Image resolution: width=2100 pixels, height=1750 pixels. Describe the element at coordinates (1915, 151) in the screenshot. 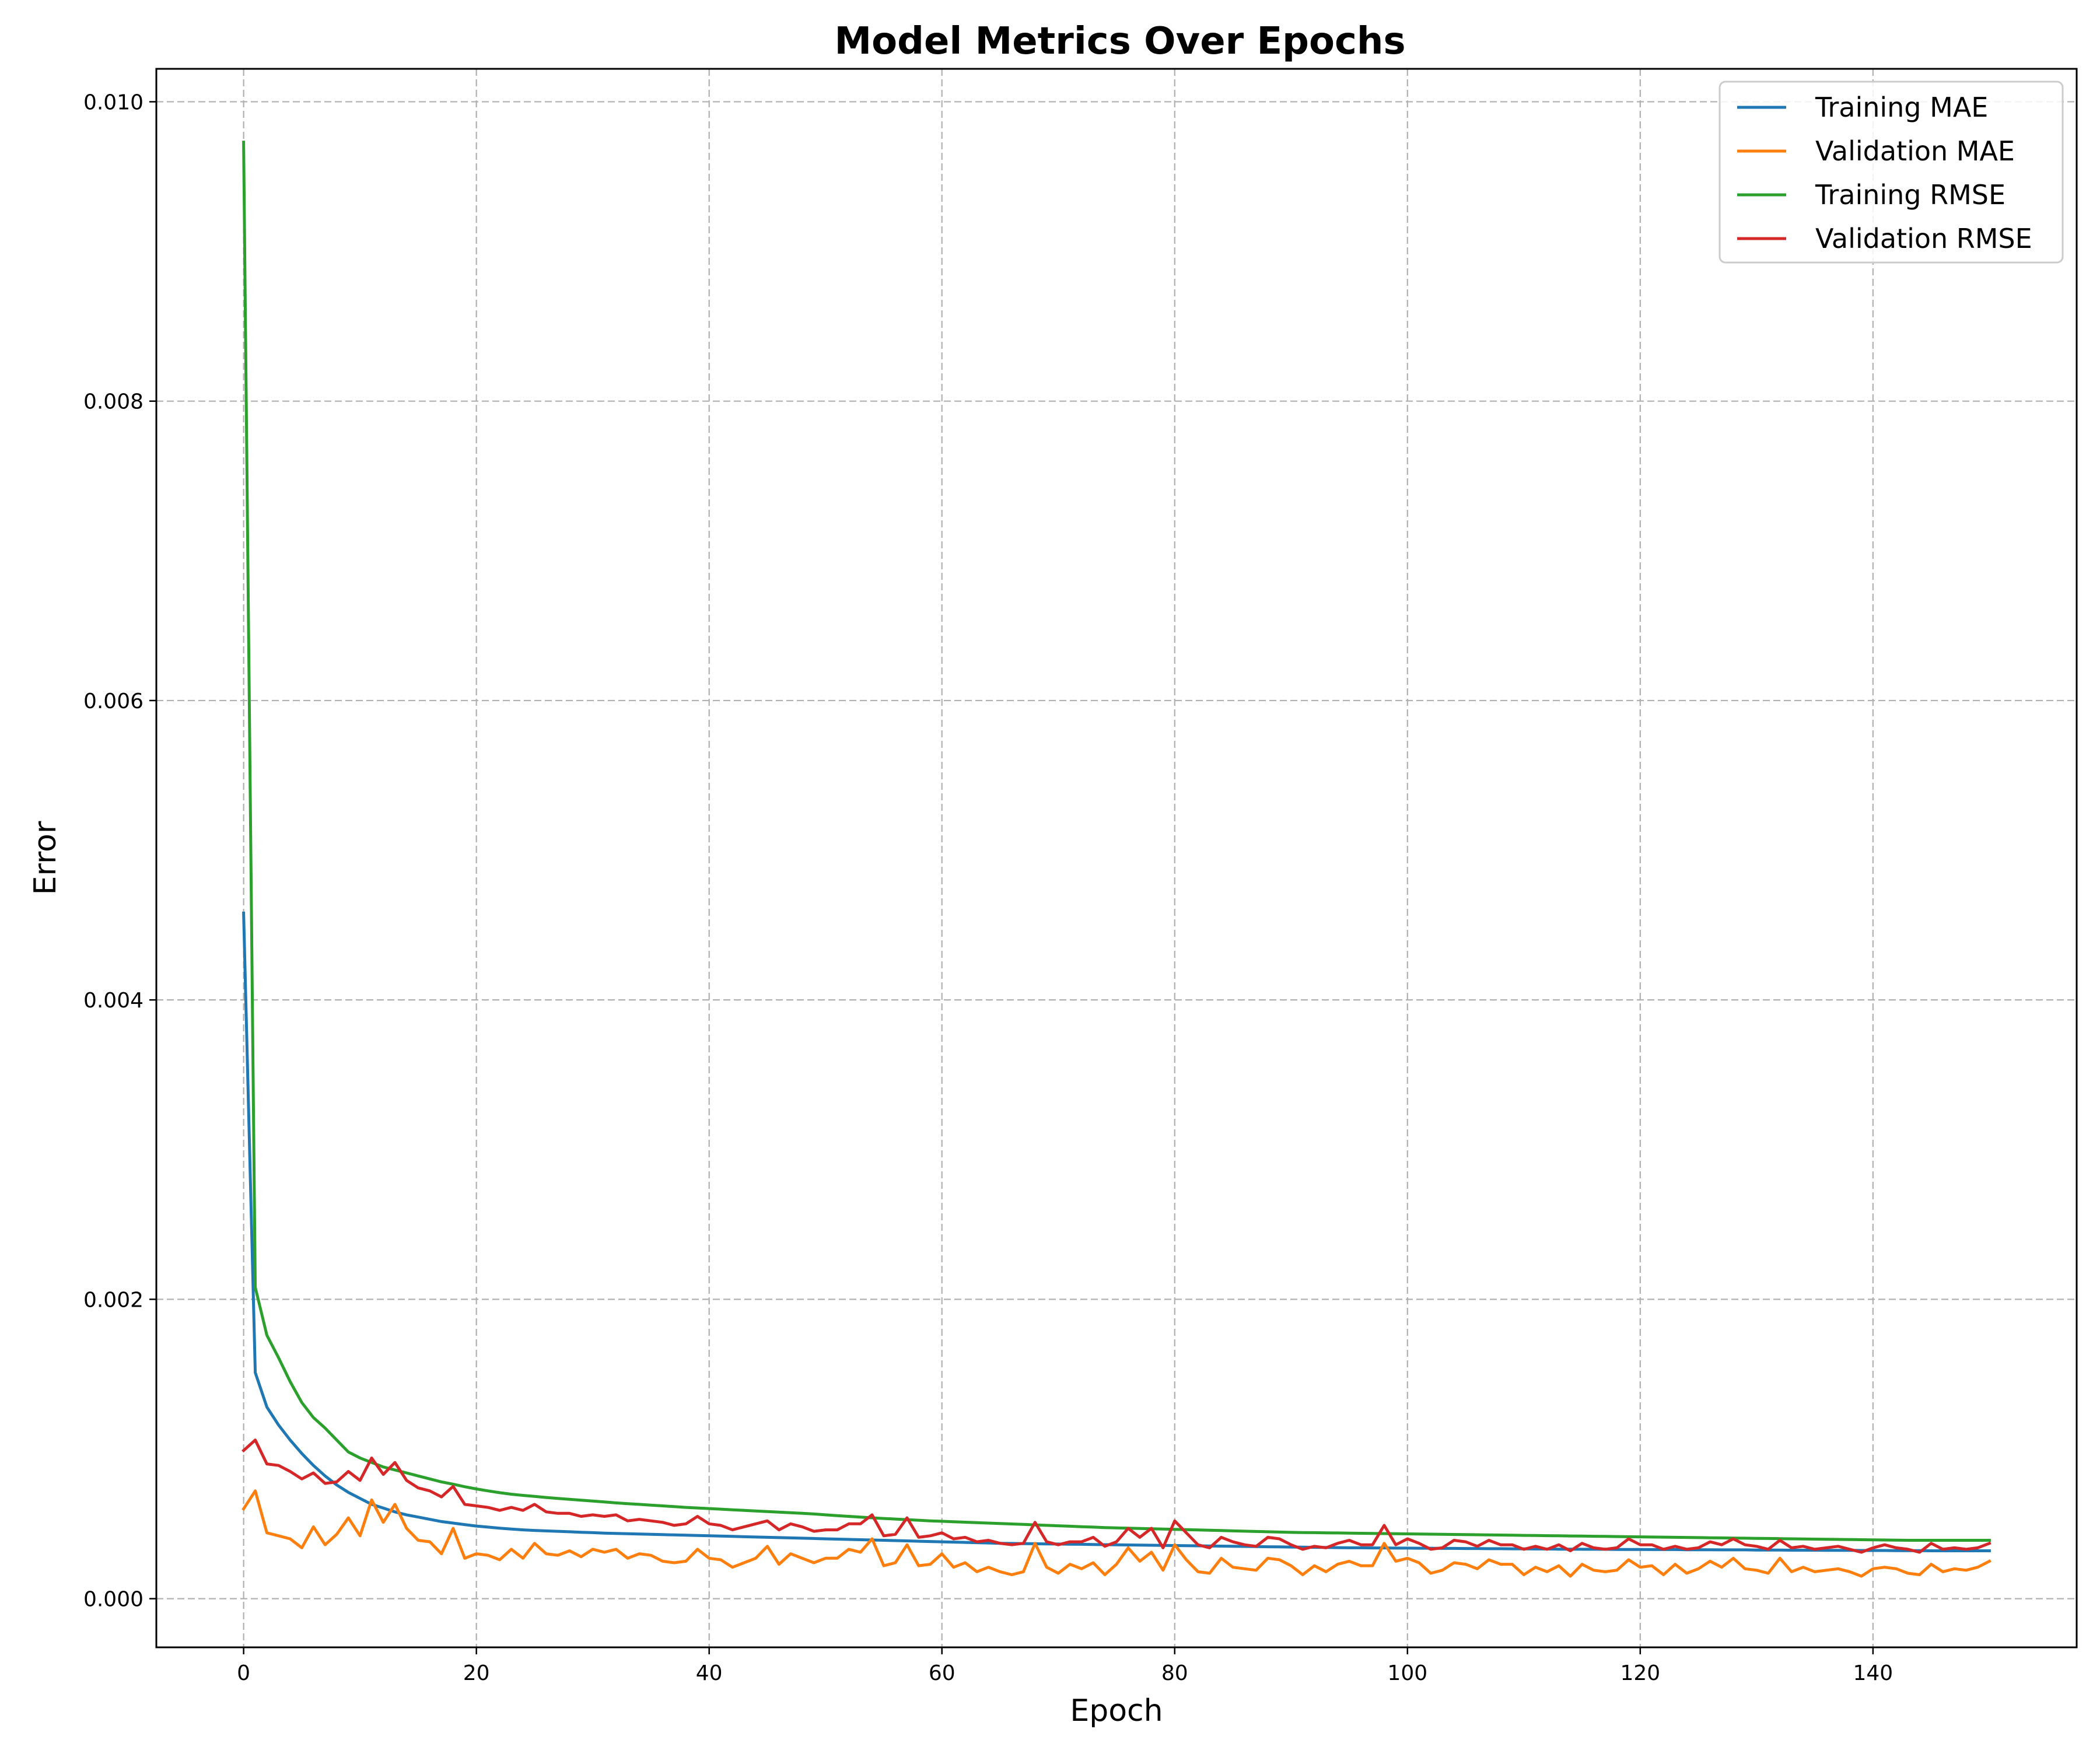

I see `legend-label: Validation MAE` at that location.